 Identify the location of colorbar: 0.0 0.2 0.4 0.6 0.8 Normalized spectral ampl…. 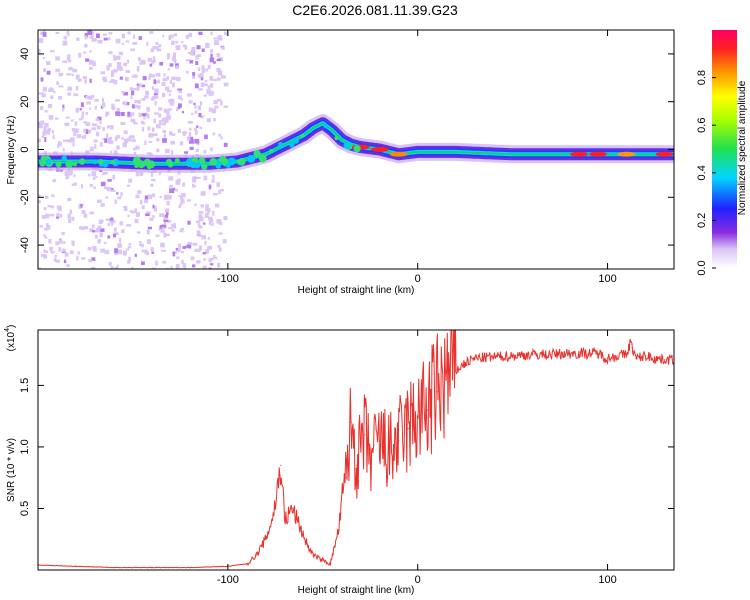
(722, 153).